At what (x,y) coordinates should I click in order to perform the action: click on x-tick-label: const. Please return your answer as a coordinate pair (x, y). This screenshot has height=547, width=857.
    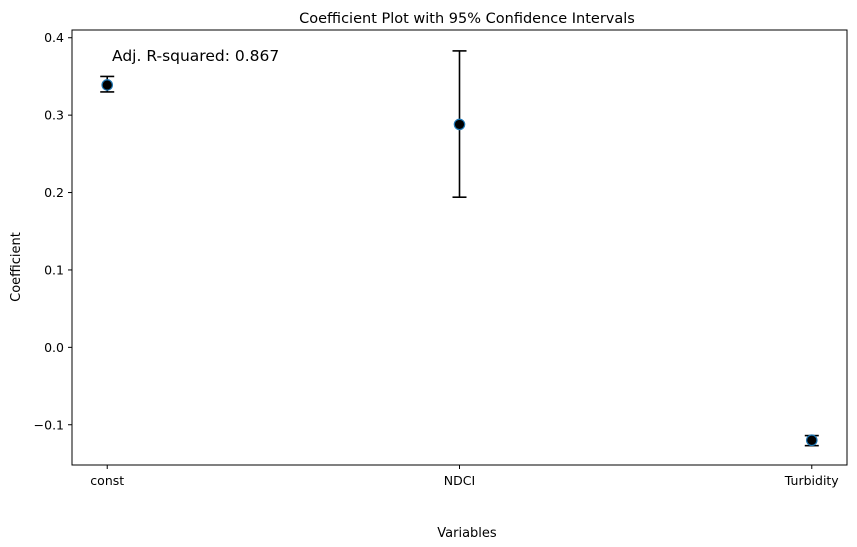
    Looking at the image, I should click on (107, 480).